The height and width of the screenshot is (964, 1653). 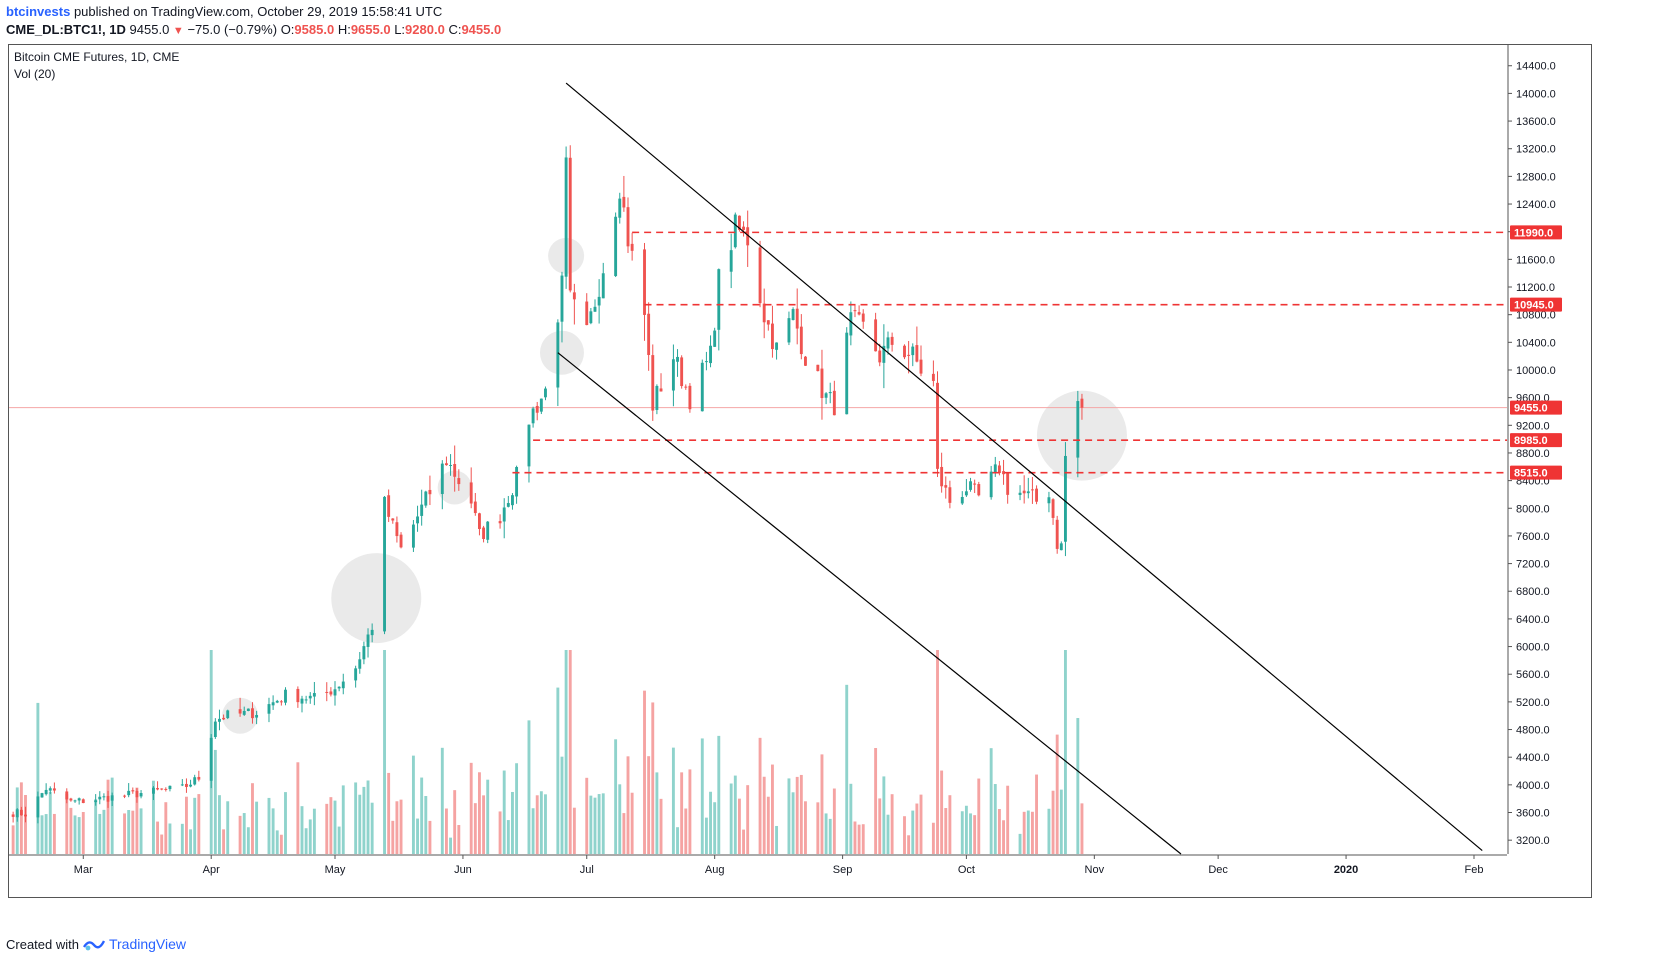 I want to click on author-link: btcinvests, so click(x=38, y=11).